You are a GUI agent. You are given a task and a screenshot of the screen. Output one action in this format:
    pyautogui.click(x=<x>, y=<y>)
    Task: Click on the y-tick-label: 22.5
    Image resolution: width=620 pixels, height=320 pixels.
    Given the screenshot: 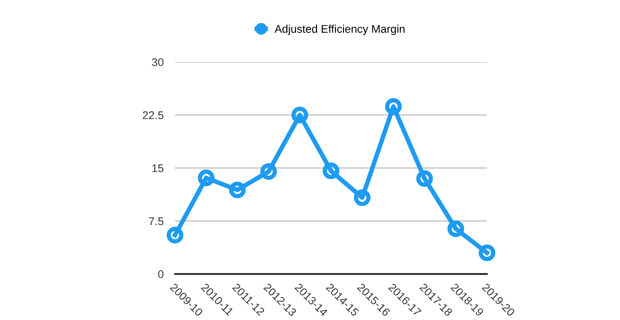 What is the action you would take?
    pyautogui.click(x=153, y=115)
    